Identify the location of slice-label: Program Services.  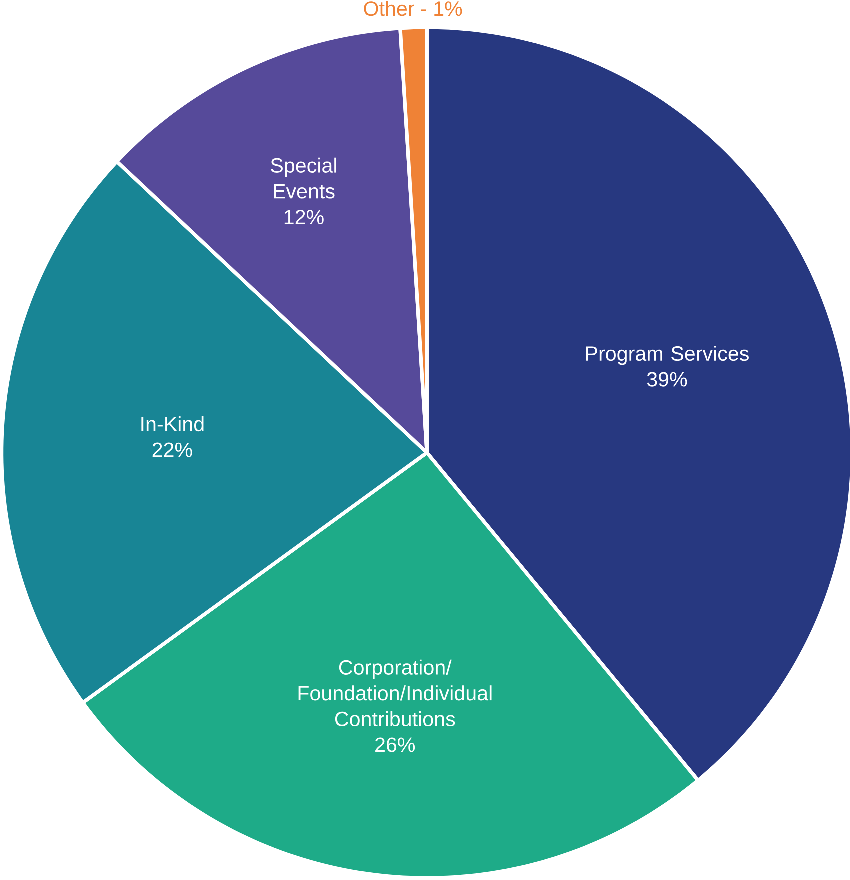
(667, 356).